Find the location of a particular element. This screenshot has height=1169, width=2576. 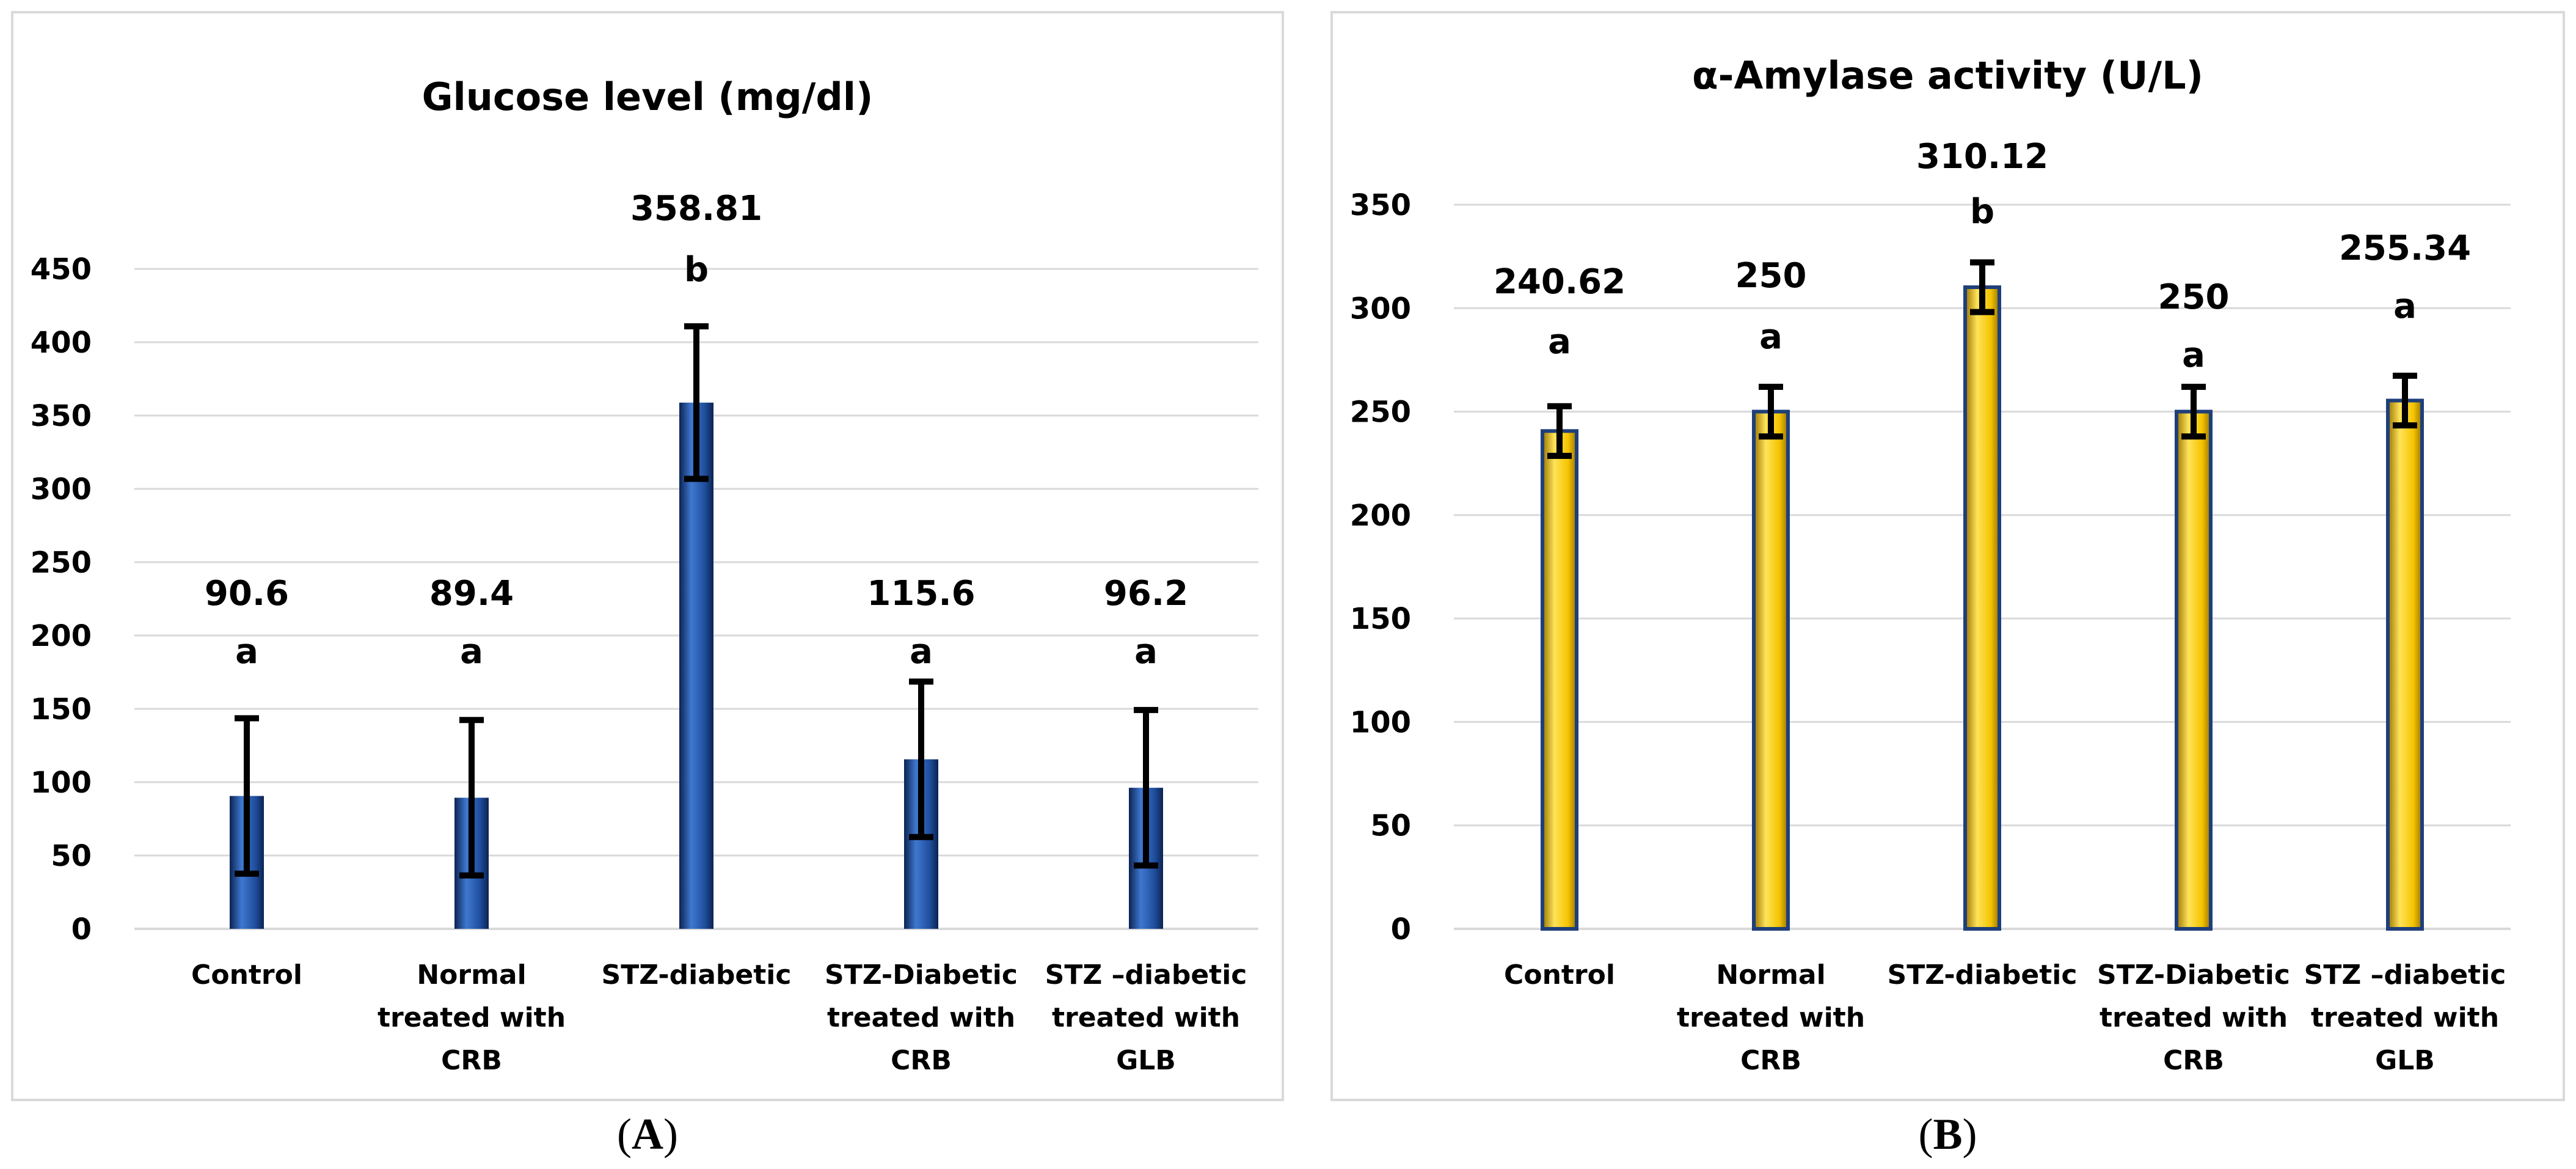

glucose-value-label: 89.4 is located at coordinates (471, 594).